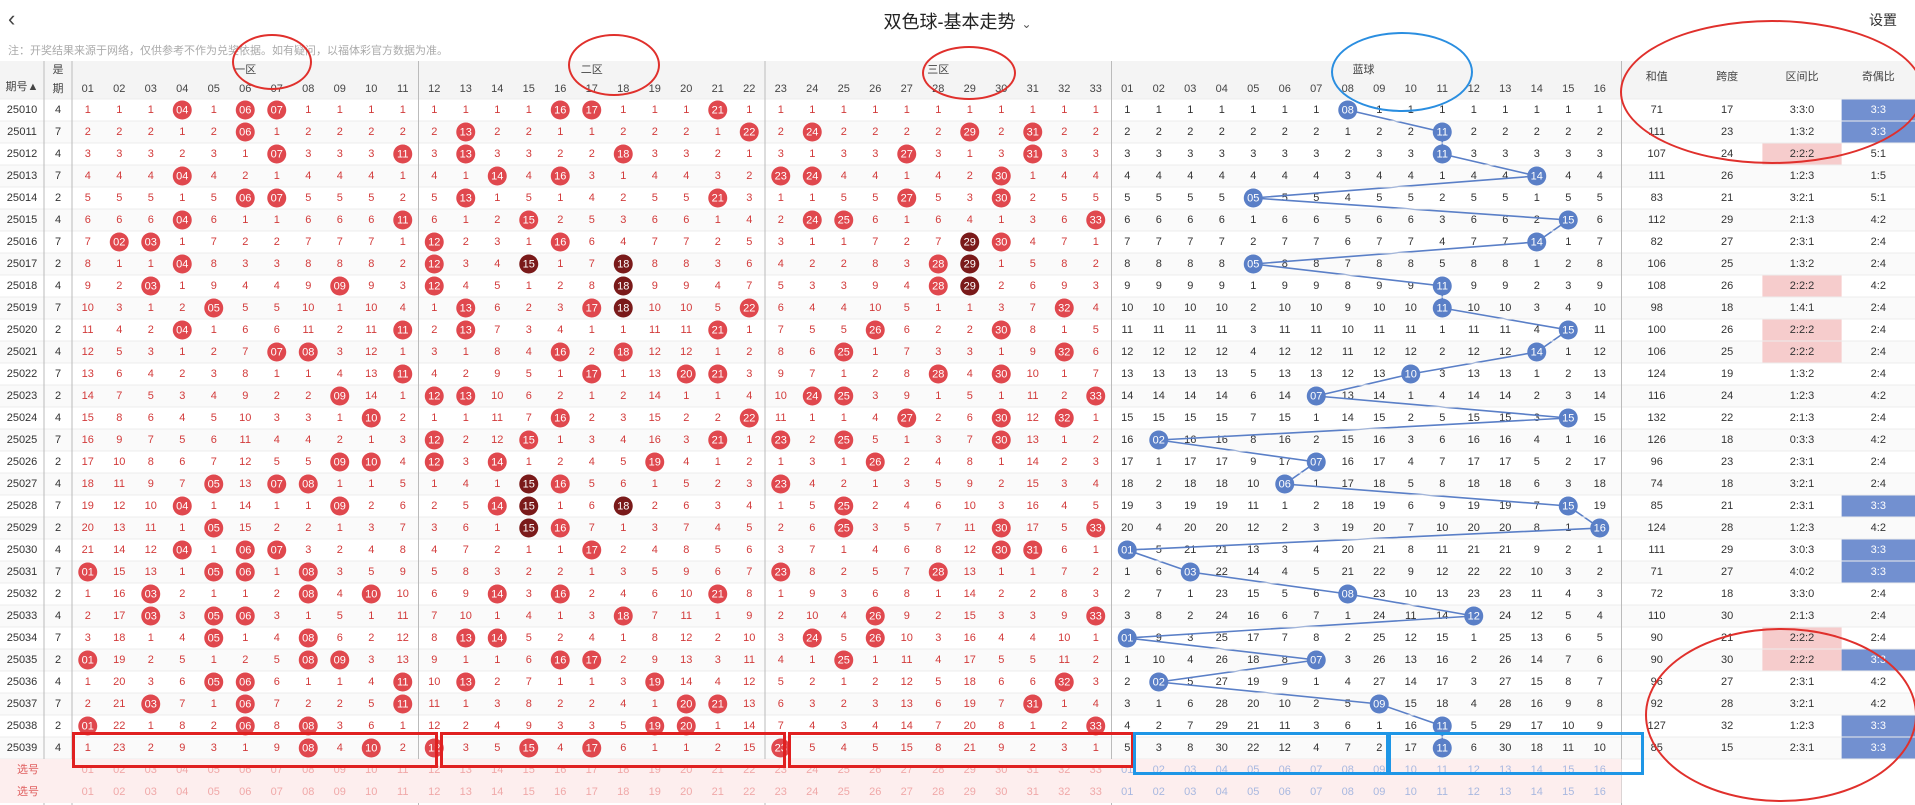 This screenshot has width=1915, height=805. What do you see at coordinates (1026, 24) in the screenshot?
I see `chevron-down-icon: ⌄` at bounding box center [1026, 24].